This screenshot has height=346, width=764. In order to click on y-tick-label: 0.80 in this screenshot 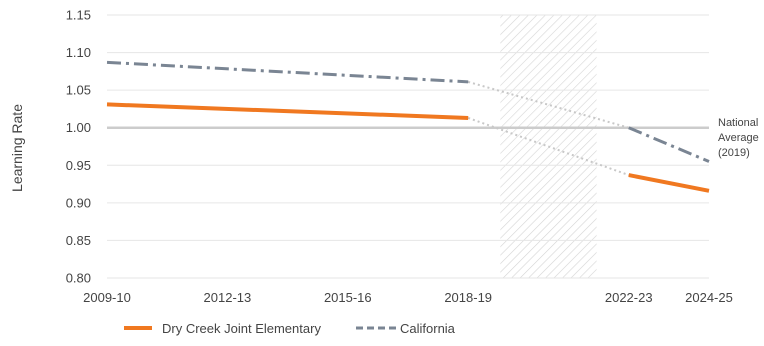, I will do `click(78, 278)`.